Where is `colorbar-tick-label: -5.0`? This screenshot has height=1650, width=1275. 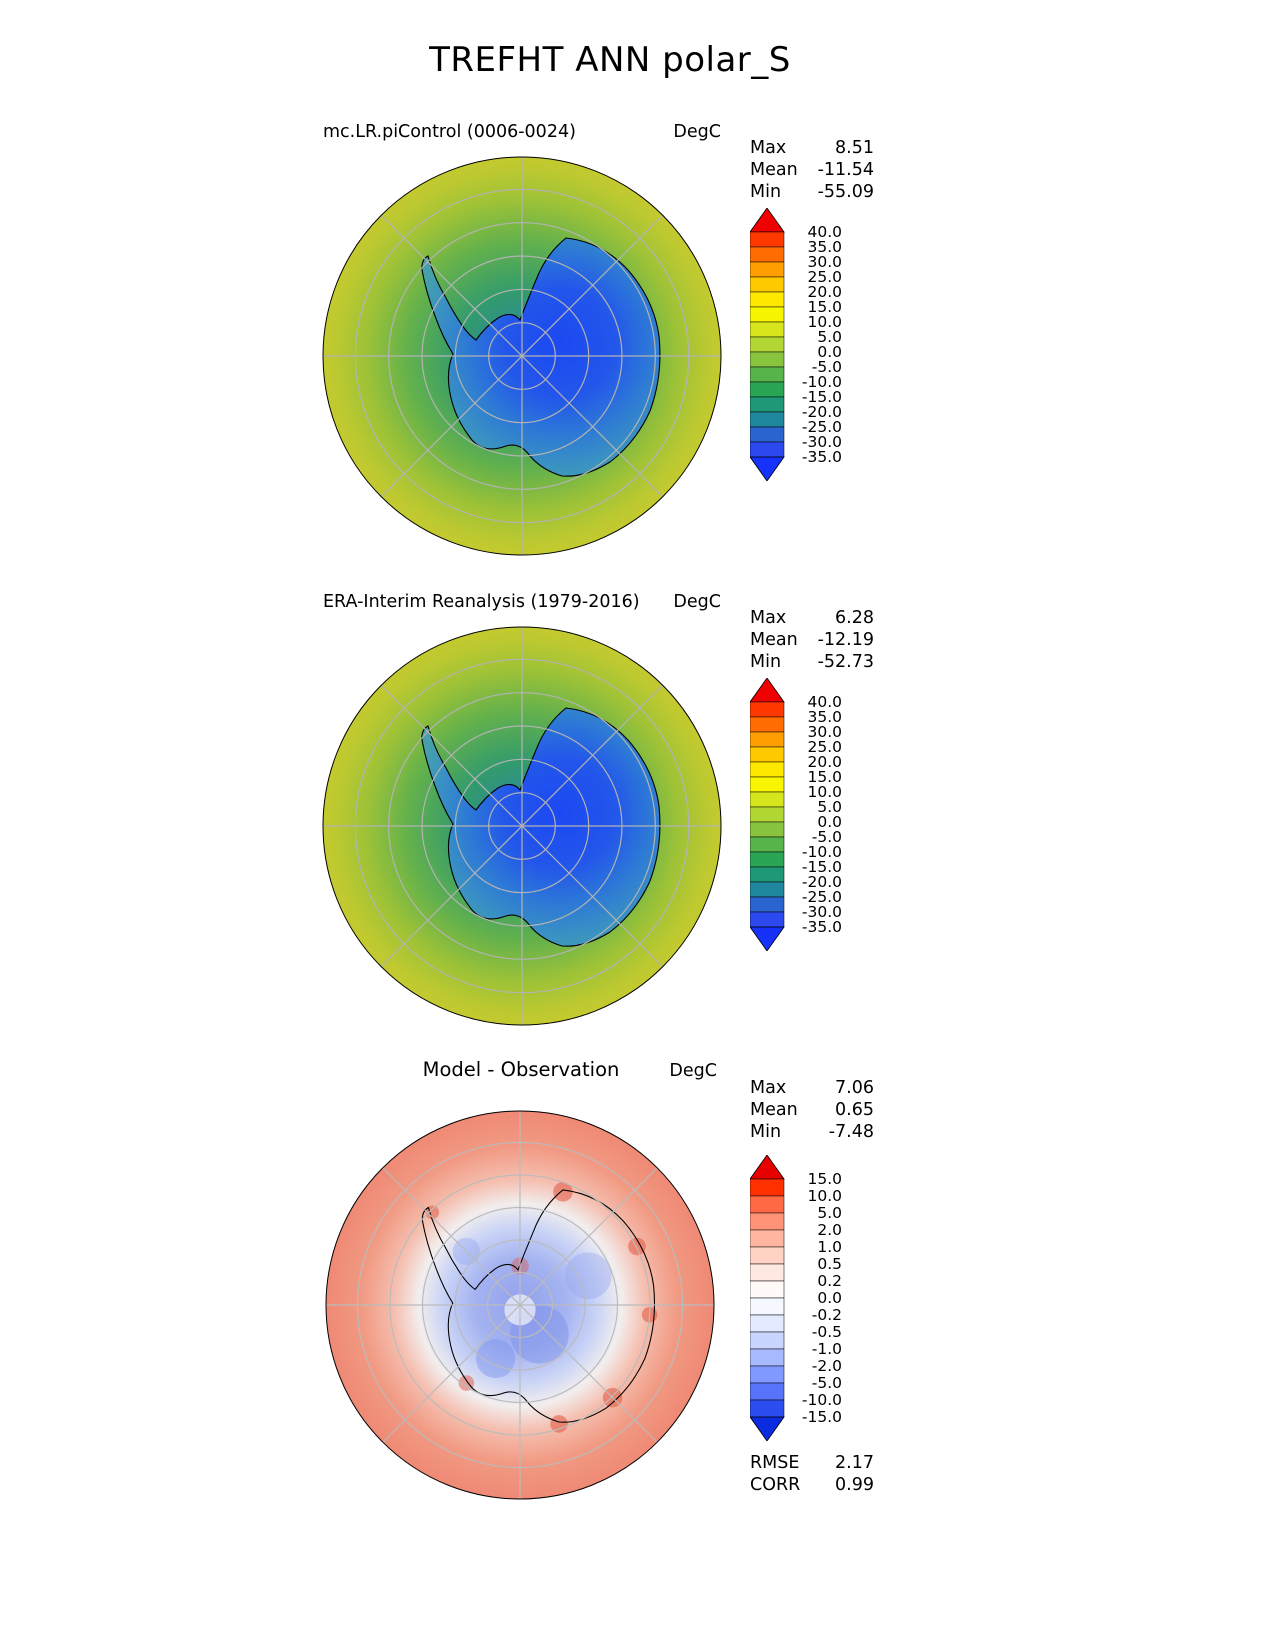
colorbar-tick-label: -5.0 is located at coordinates (827, 837).